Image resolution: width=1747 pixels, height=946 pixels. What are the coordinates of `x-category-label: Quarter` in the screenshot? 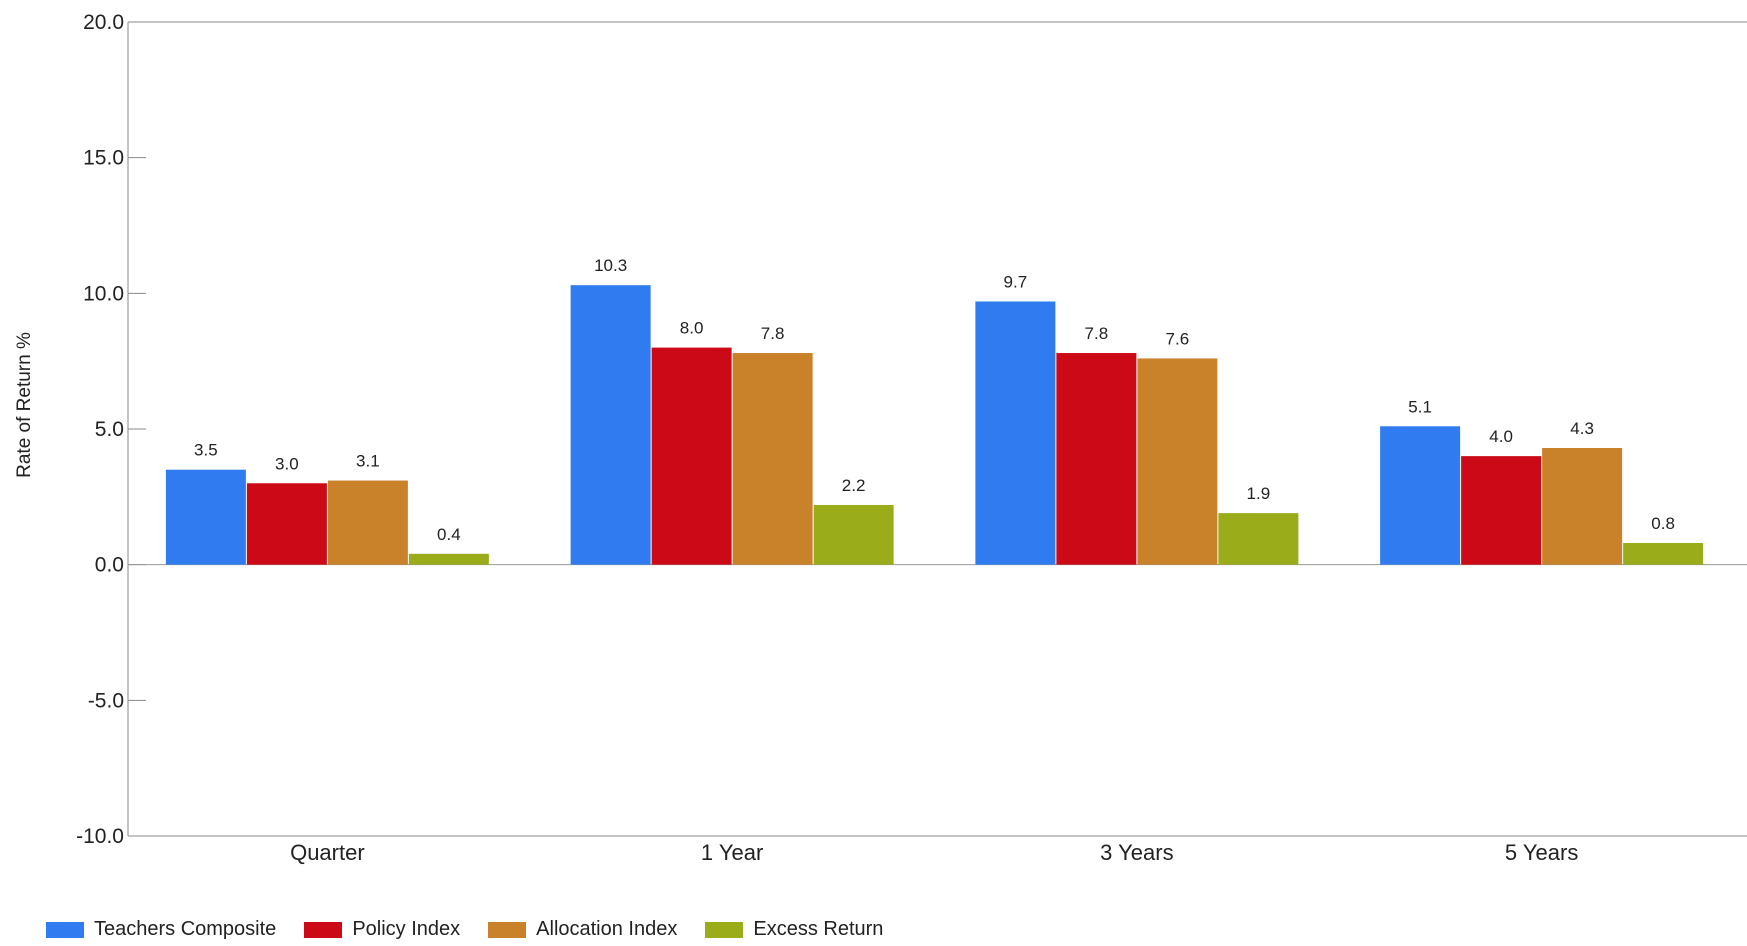 It's located at (327, 852).